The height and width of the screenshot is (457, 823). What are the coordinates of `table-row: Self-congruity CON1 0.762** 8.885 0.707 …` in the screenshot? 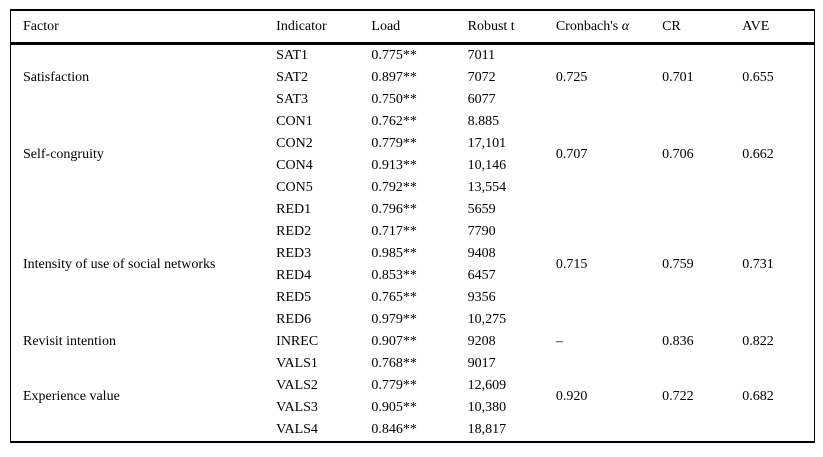 It's located at (413, 136).